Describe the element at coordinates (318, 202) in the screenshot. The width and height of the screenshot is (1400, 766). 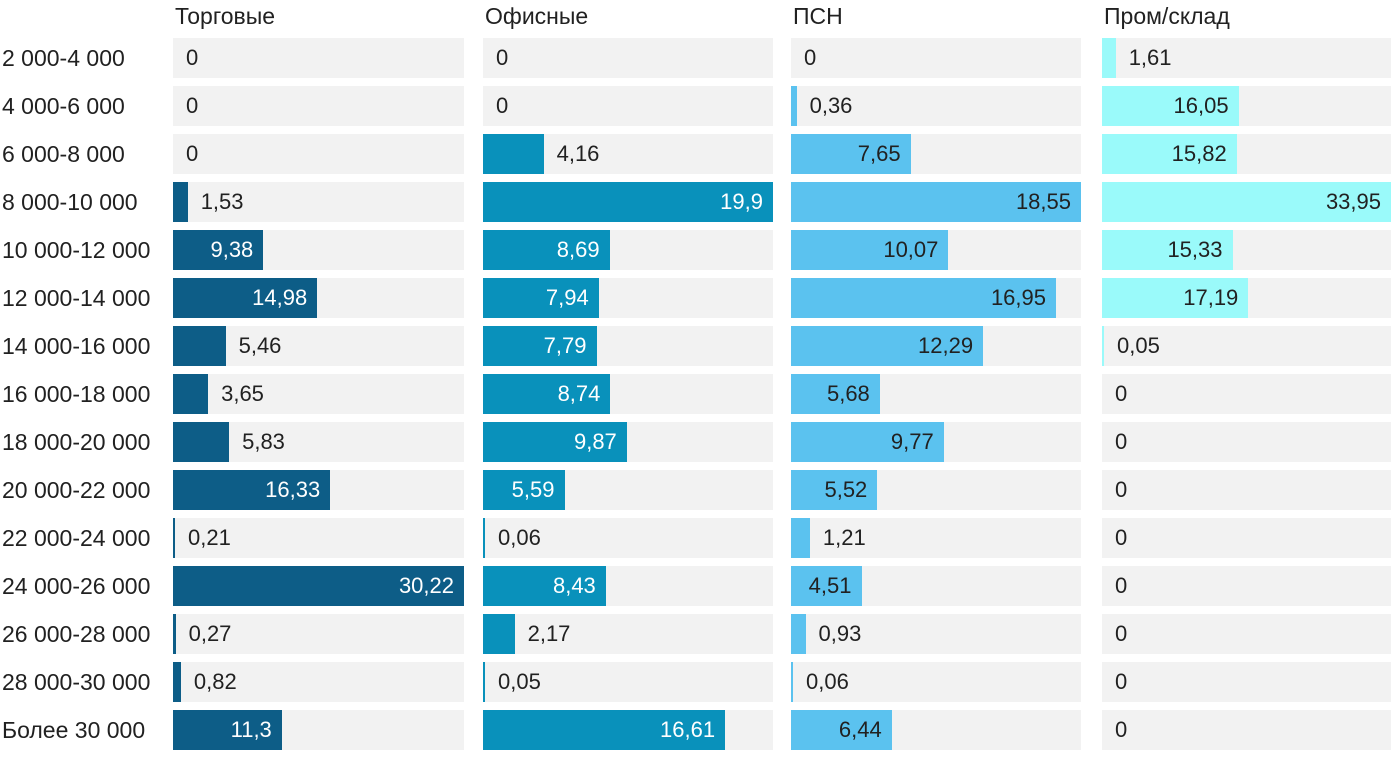
I see `bar-track: 1,53` at that location.